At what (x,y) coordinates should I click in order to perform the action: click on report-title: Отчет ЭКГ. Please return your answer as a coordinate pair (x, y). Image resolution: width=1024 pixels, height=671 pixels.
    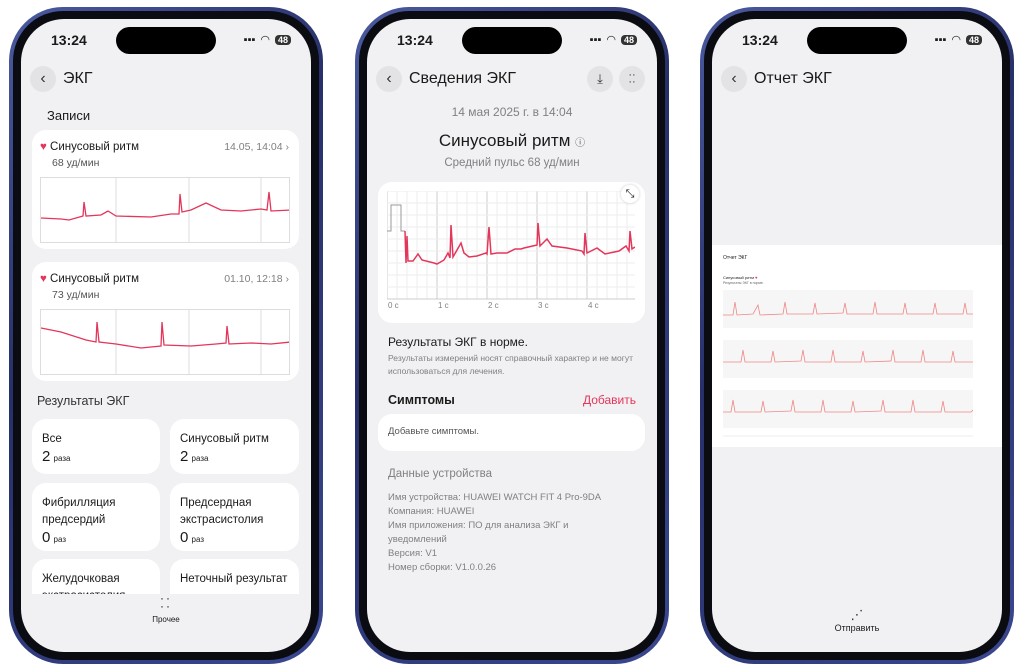
    Looking at the image, I should click on (735, 258).